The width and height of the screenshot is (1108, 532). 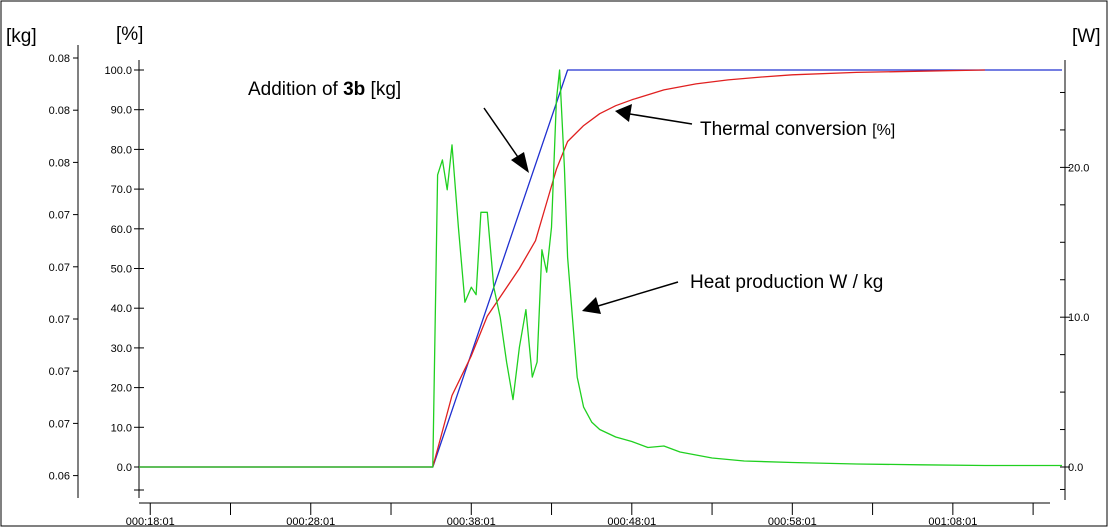 What do you see at coordinates (124, 468) in the screenshot?
I see `percent-tick-label: 0.0` at bounding box center [124, 468].